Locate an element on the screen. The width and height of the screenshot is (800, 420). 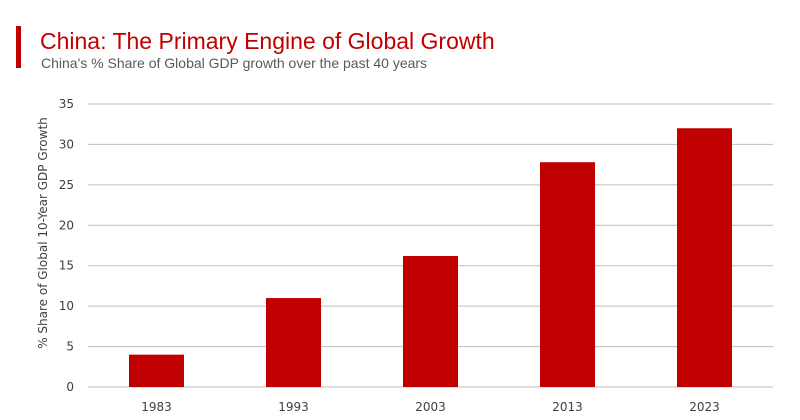
y-tick-label: 35 is located at coordinates (66, 104).